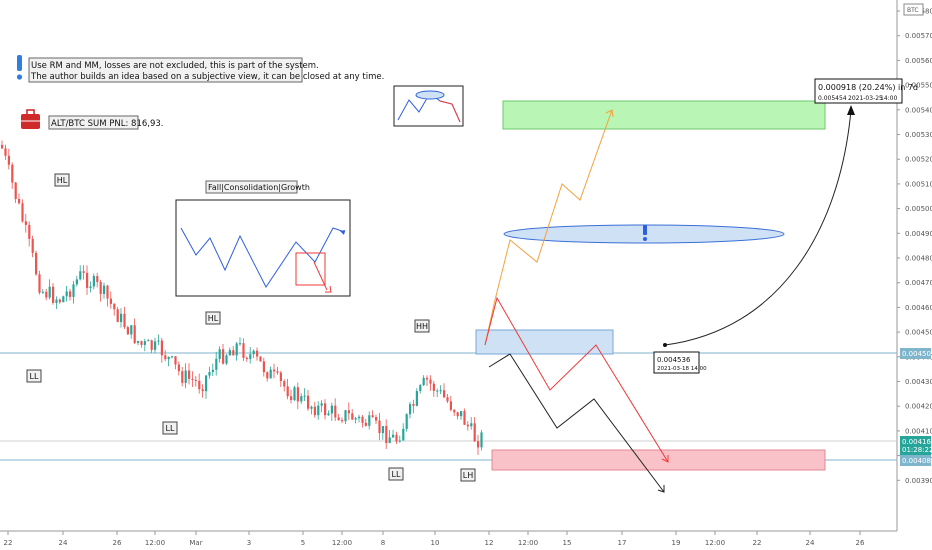 The image size is (932, 550). Describe the element at coordinates (19, 63) in the screenshot. I see `info-marker-icon` at that location.